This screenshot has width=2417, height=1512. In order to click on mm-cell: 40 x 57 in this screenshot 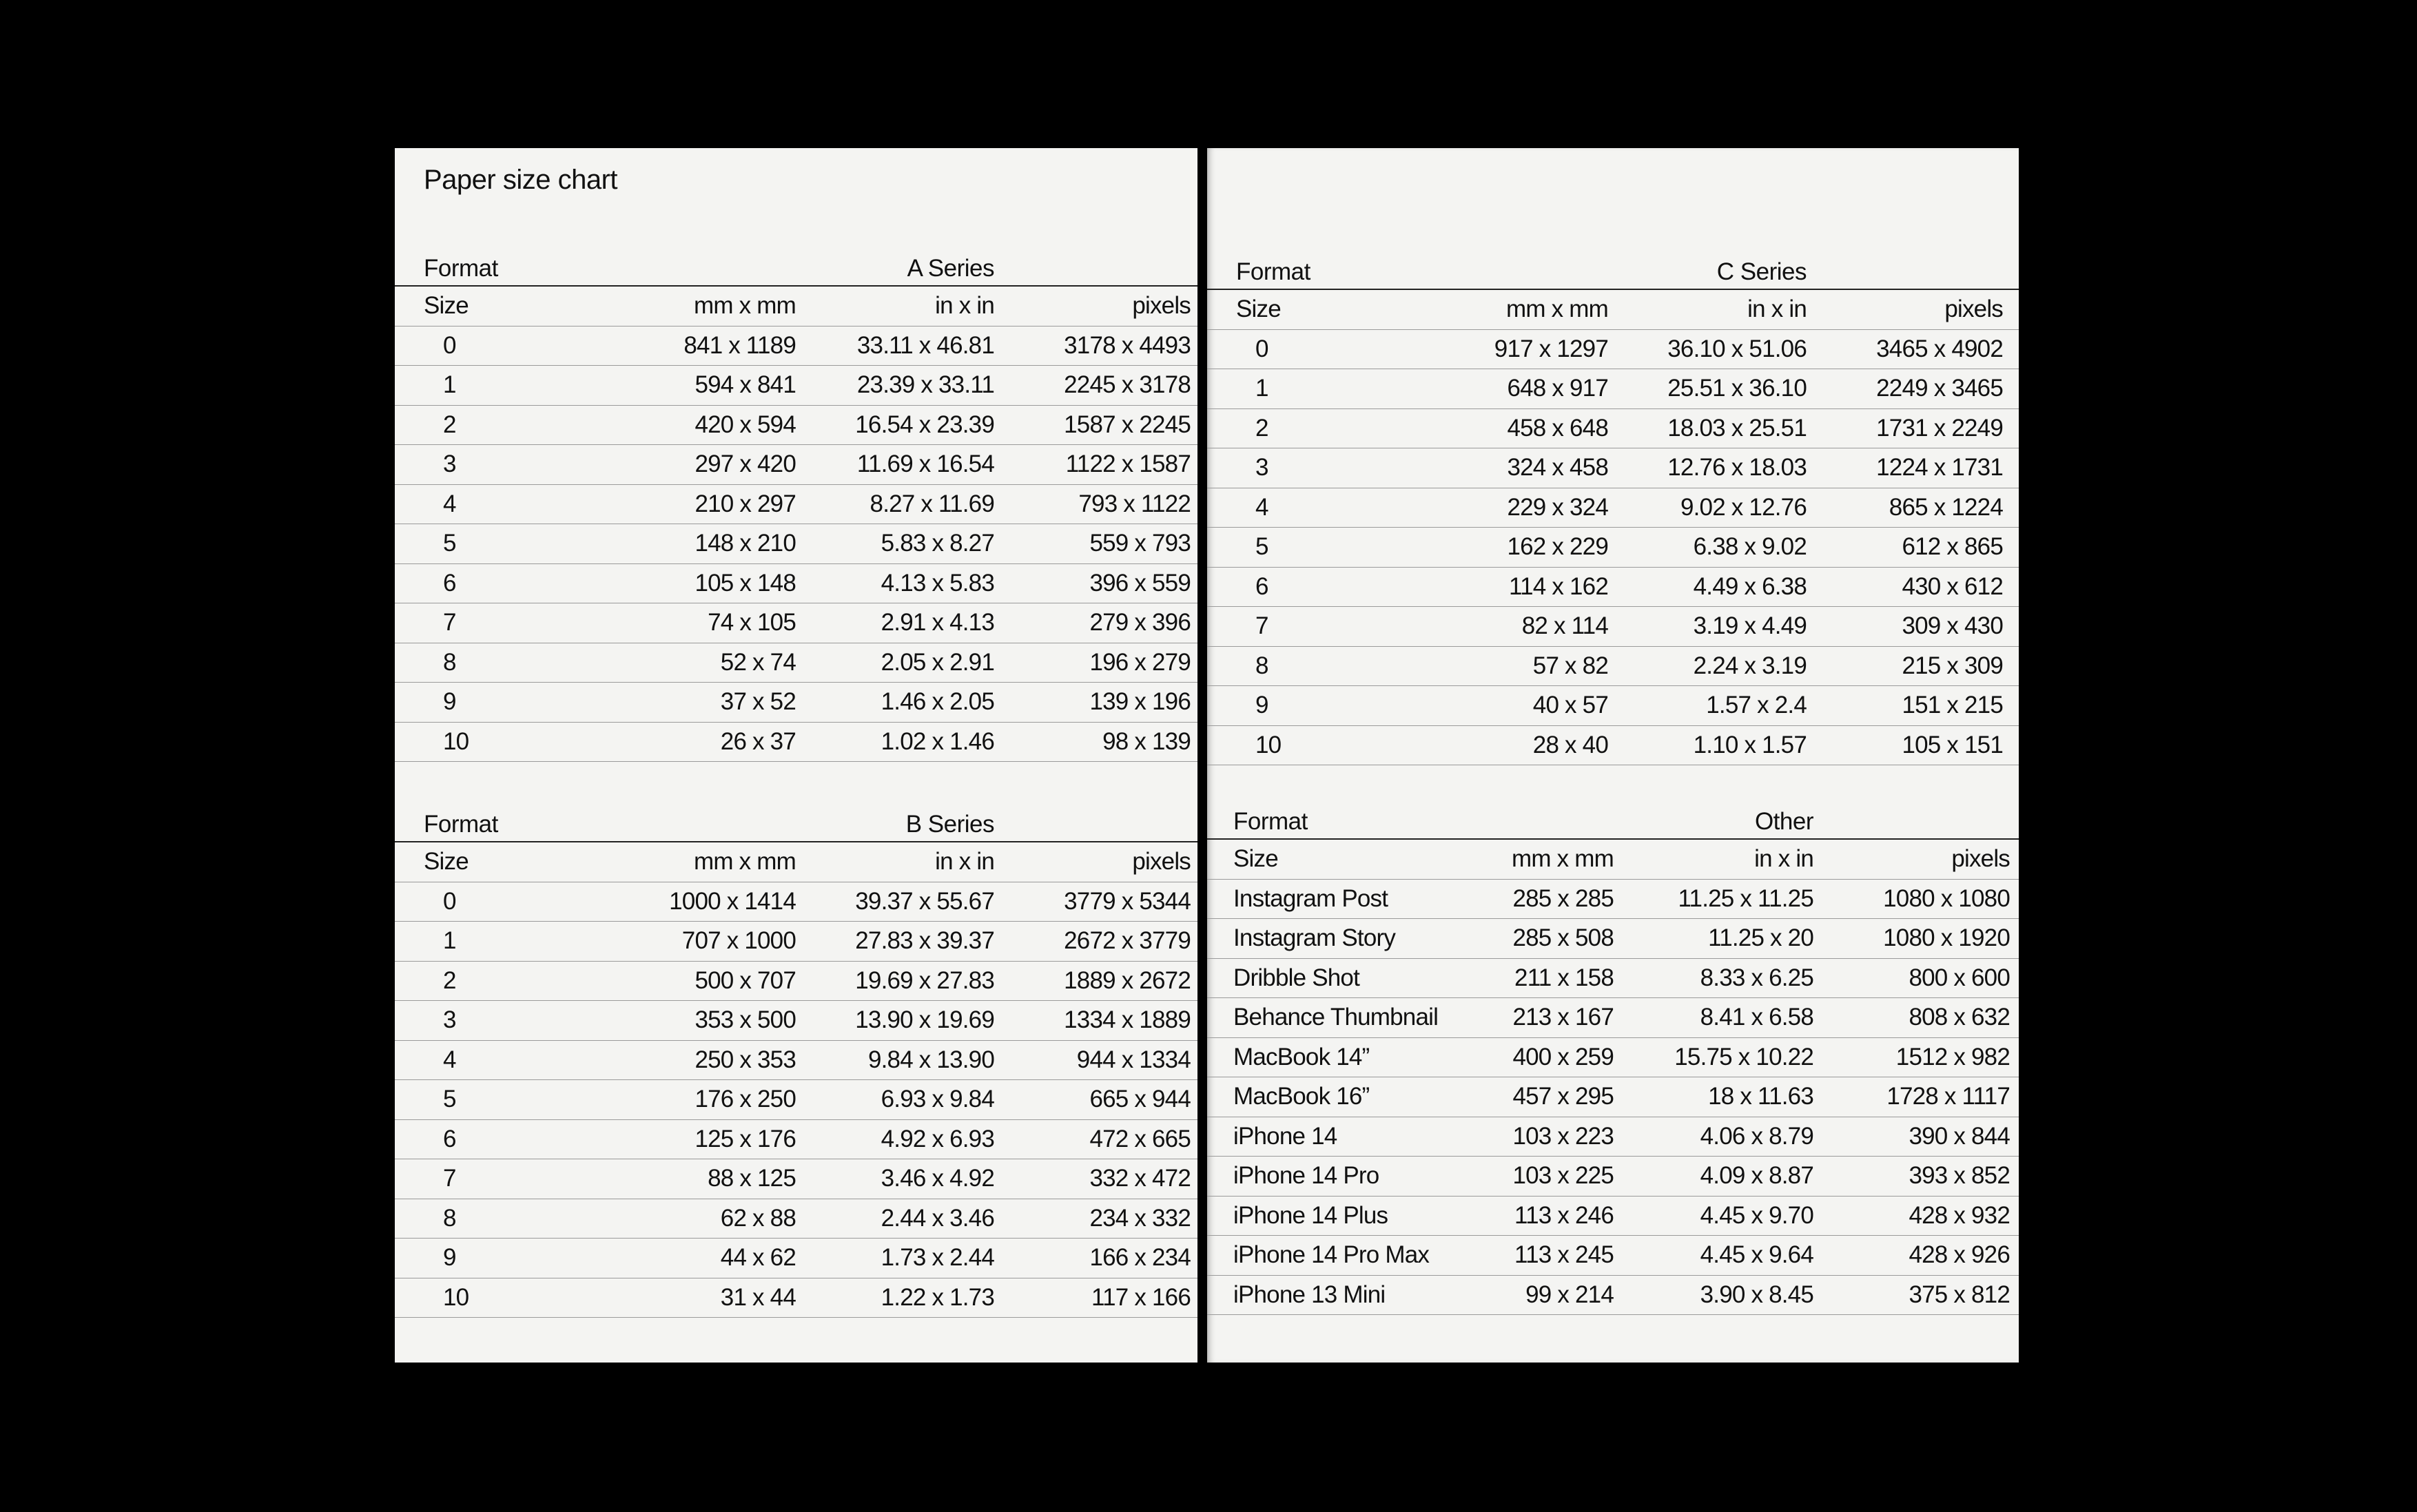, I will do `click(1570, 705)`.